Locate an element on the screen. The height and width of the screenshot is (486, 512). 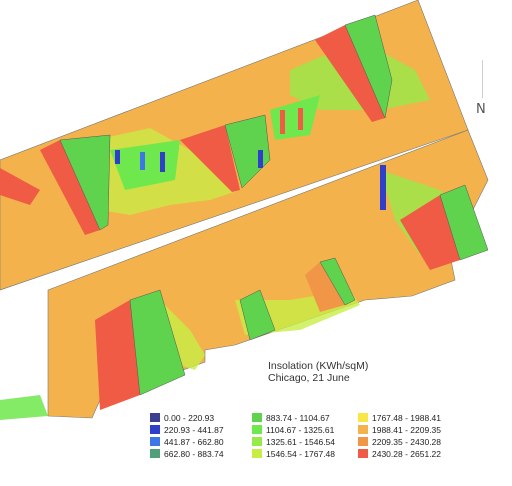
legend-item: 1767.48 - 1988.41 is located at coordinates (399, 417).